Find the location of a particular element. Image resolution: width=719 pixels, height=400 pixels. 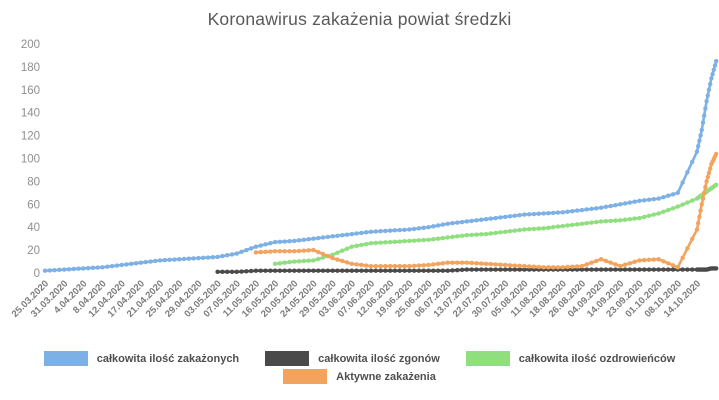

legend-item-calkowita-ilosc-zgonow: całkowita ilość zgonów is located at coordinates (352, 358).